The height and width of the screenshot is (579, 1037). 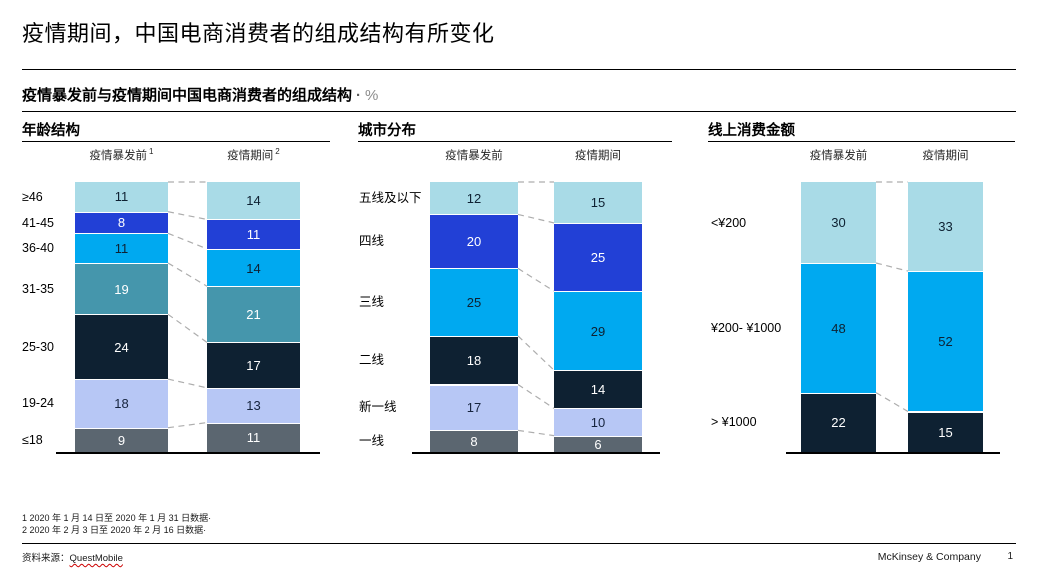 I want to click on bar-segment: 24, so click(x=121, y=347).